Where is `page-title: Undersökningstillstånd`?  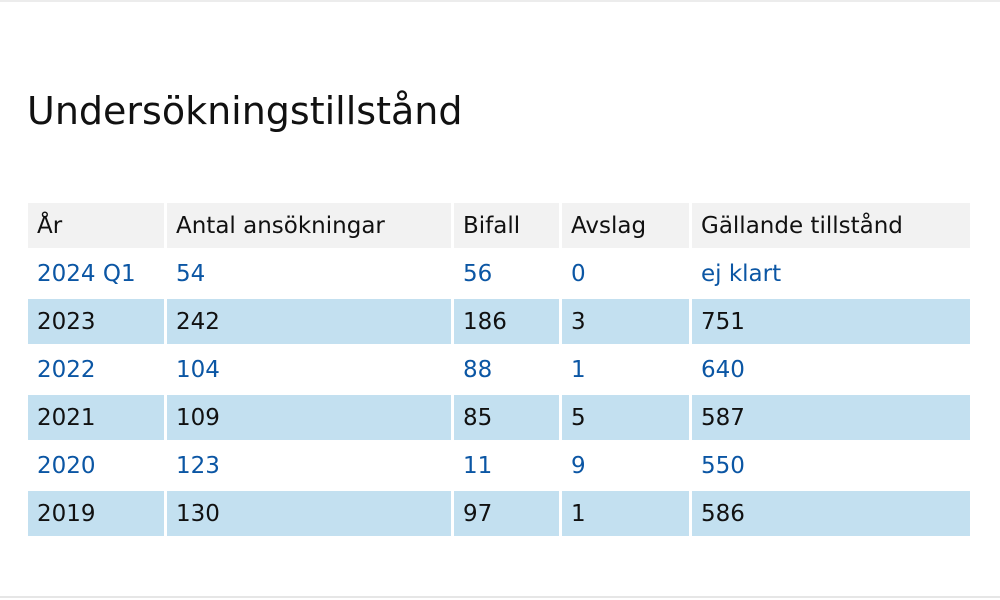
page-title: Undersökningstillstånd is located at coordinates (245, 111).